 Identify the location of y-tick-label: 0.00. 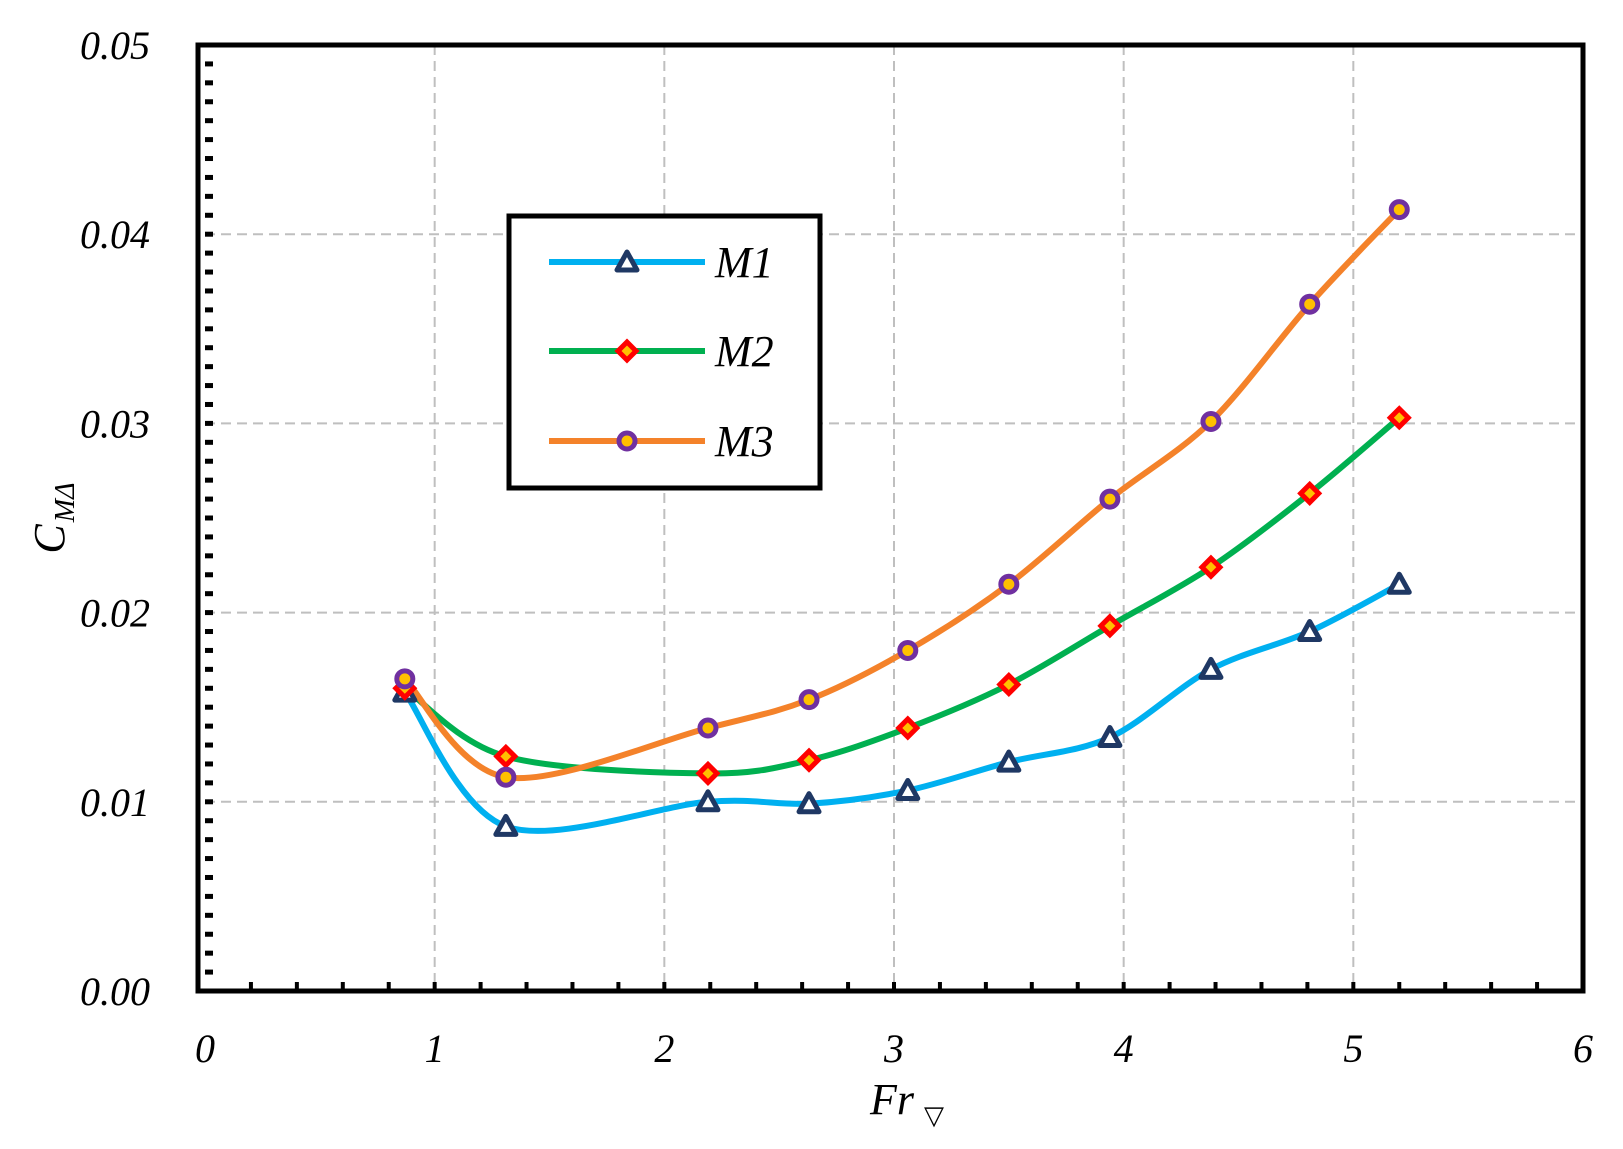
(115, 991).